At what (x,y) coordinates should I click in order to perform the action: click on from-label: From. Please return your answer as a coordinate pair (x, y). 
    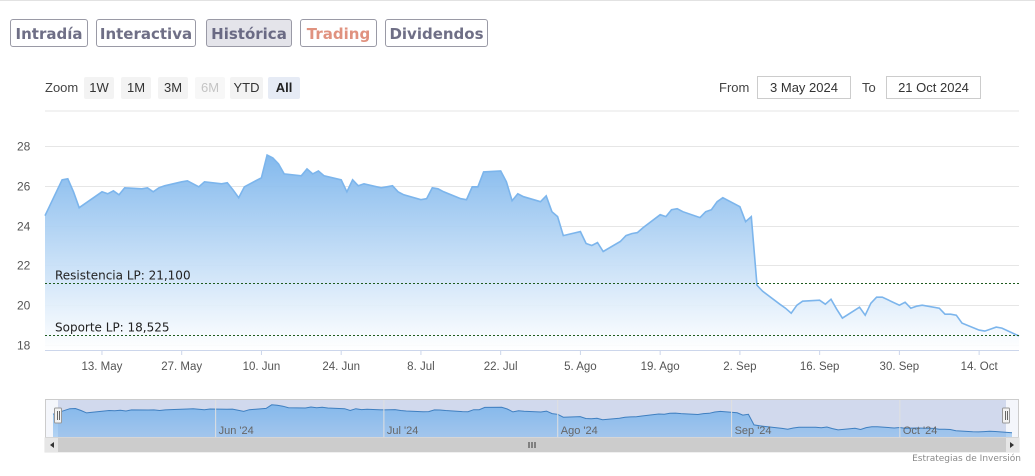
    Looking at the image, I should click on (734, 87).